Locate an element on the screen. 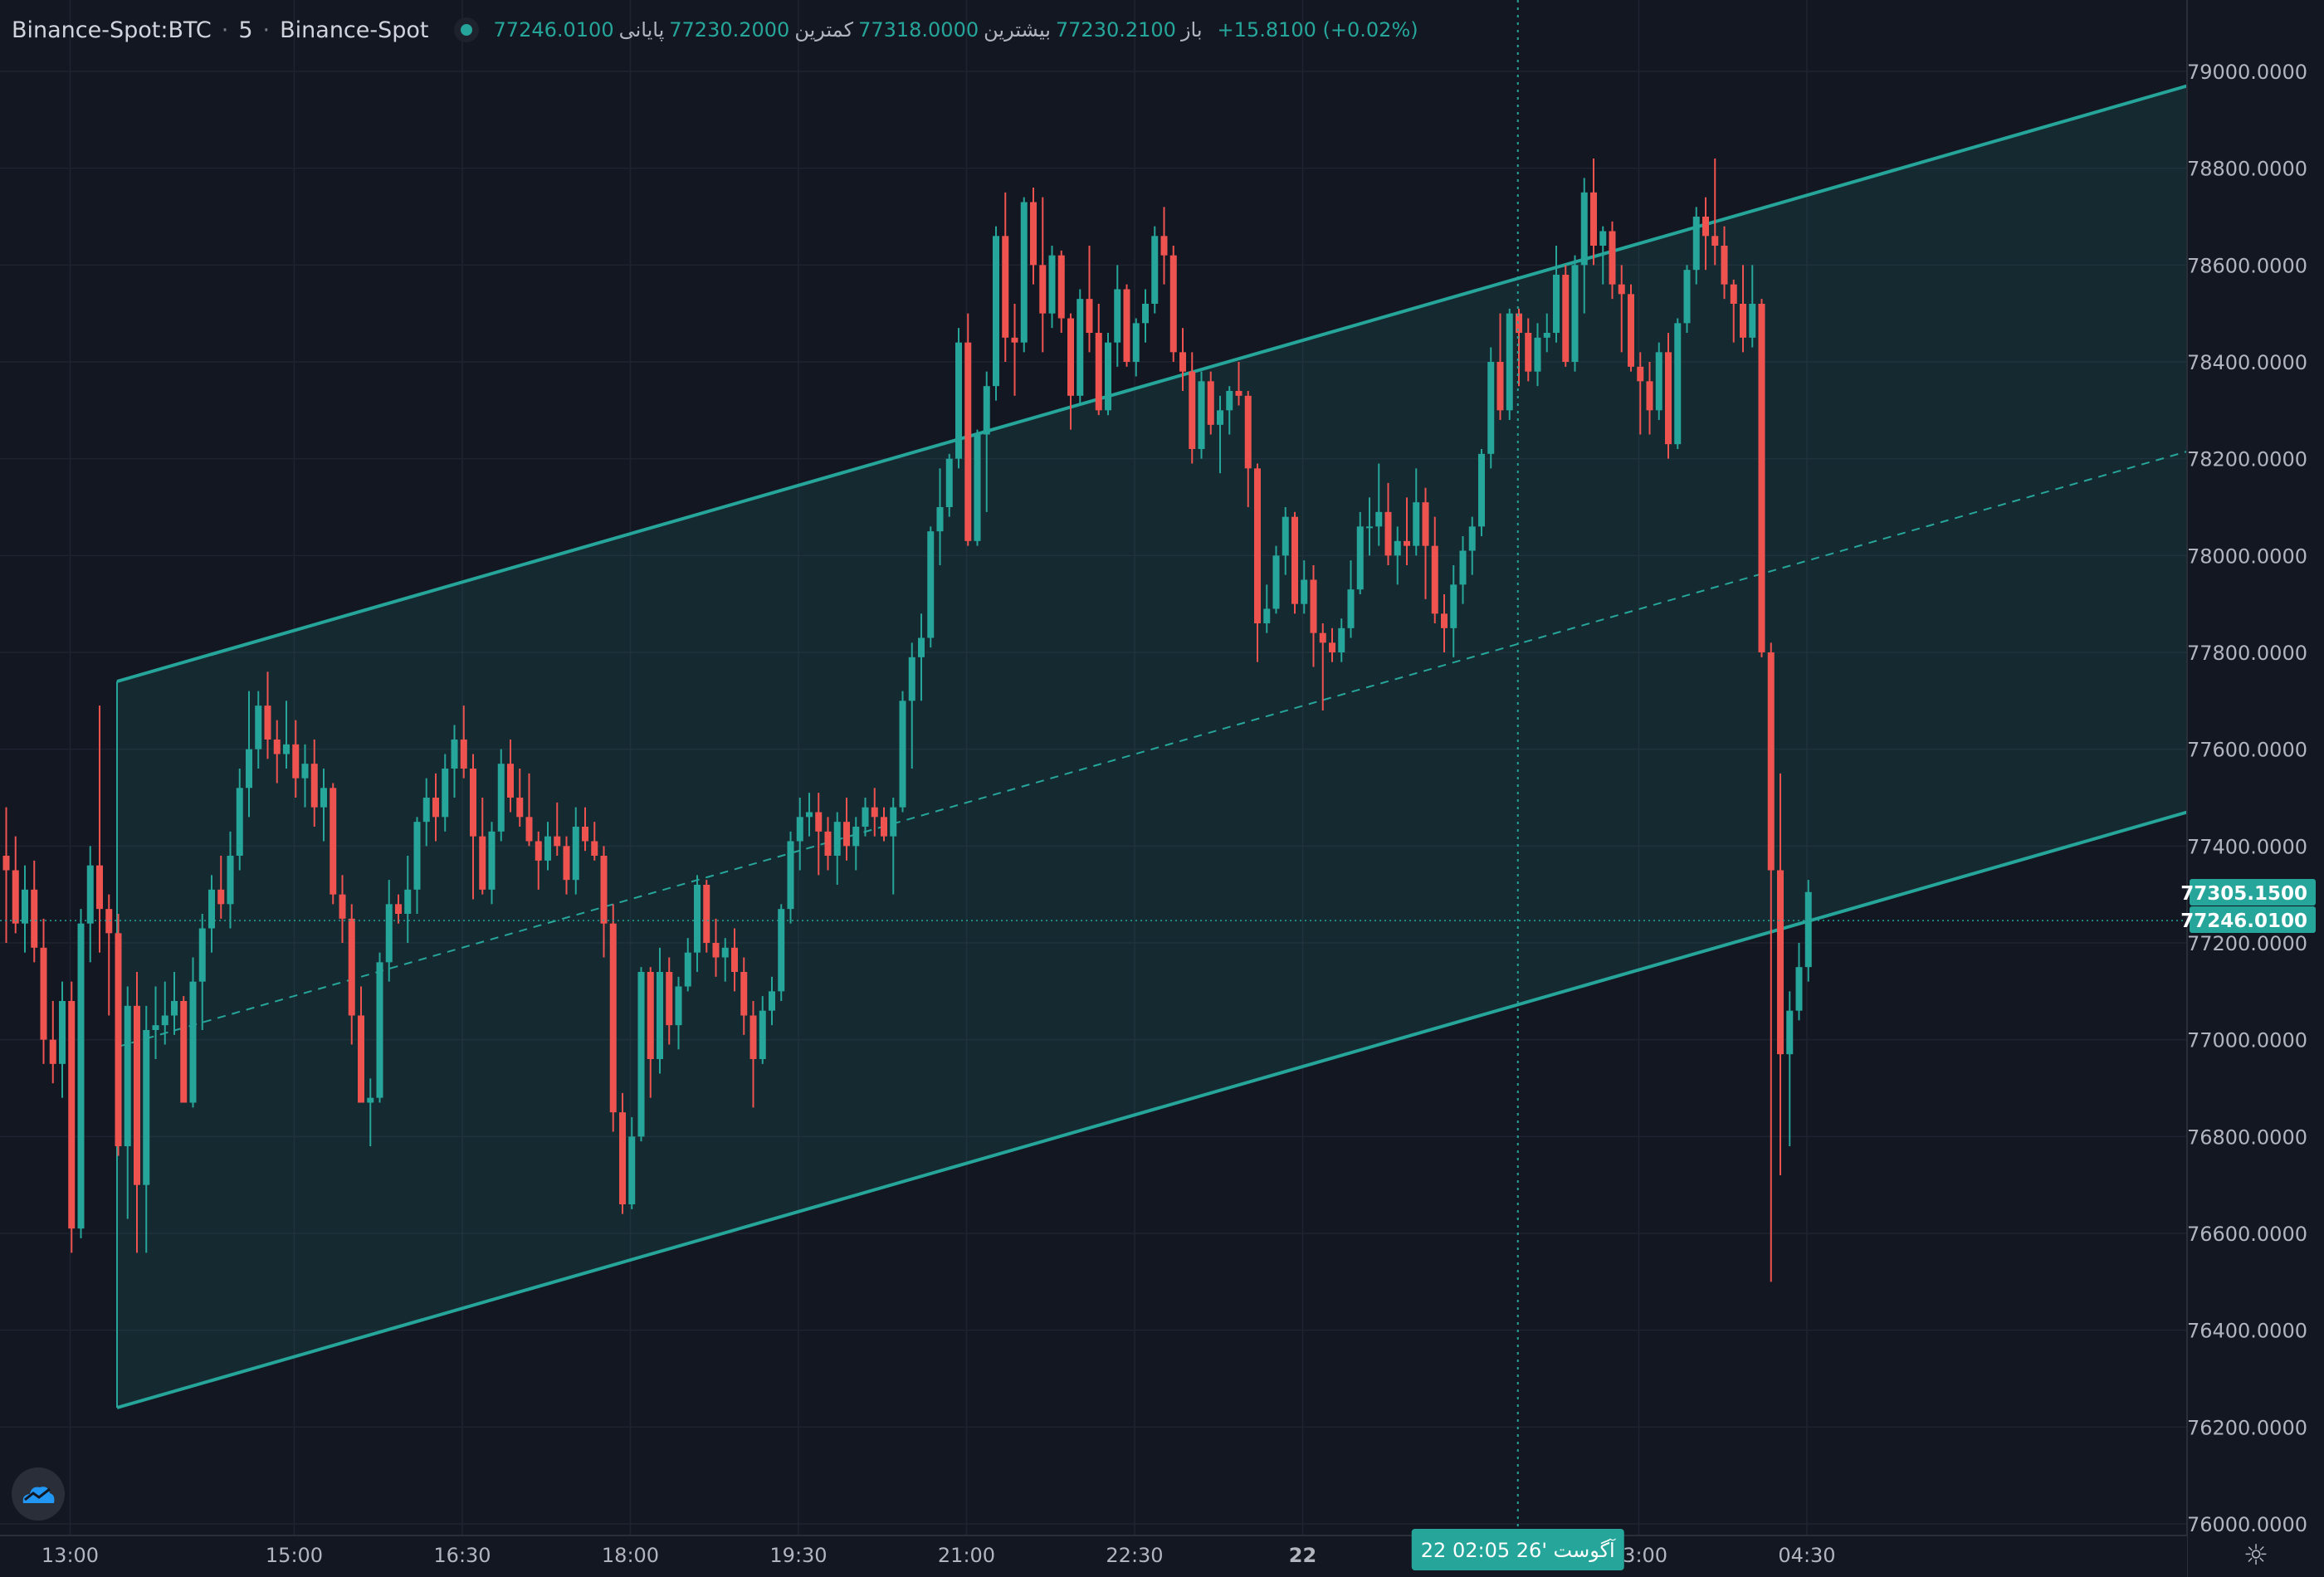  market-status-icon is located at coordinates (466, 30).